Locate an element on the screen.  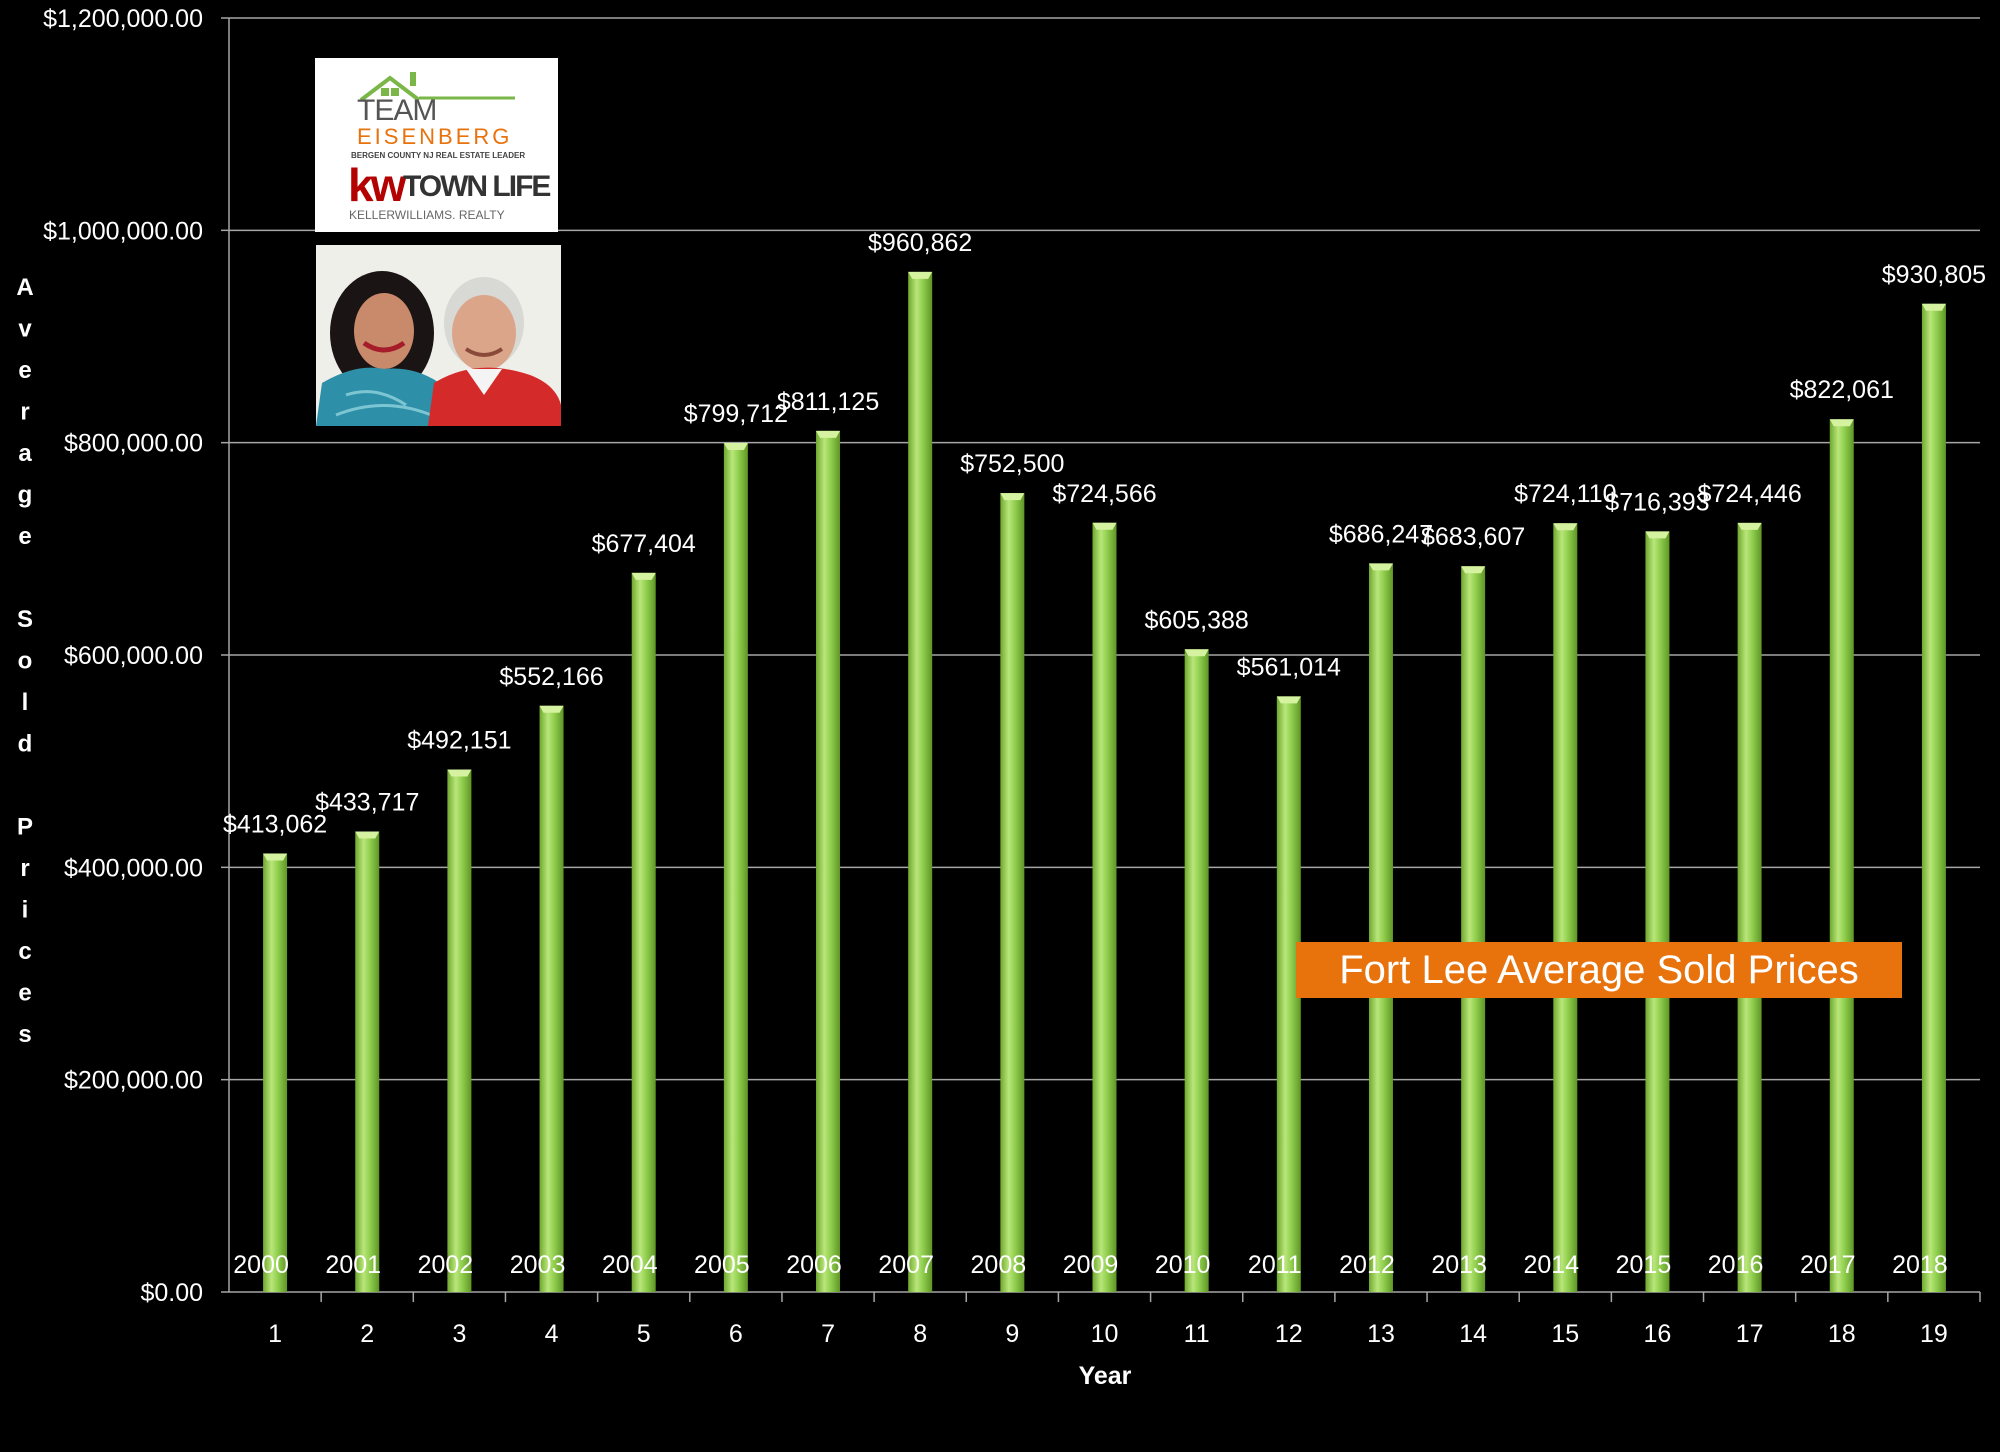
y-axis-title-letter: c is located at coordinates (24, 951).